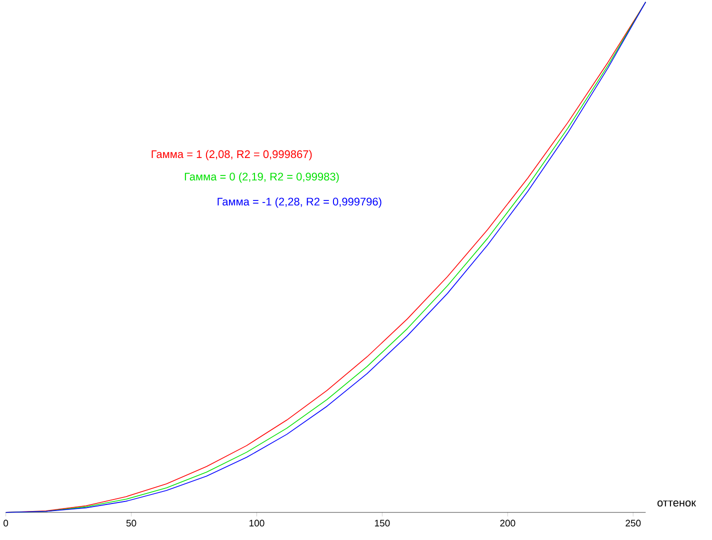 This screenshot has width=712, height=540. What do you see at coordinates (508, 523) in the screenshot?
I see `x-tick-label: 200` at bounding box center [508, 523].